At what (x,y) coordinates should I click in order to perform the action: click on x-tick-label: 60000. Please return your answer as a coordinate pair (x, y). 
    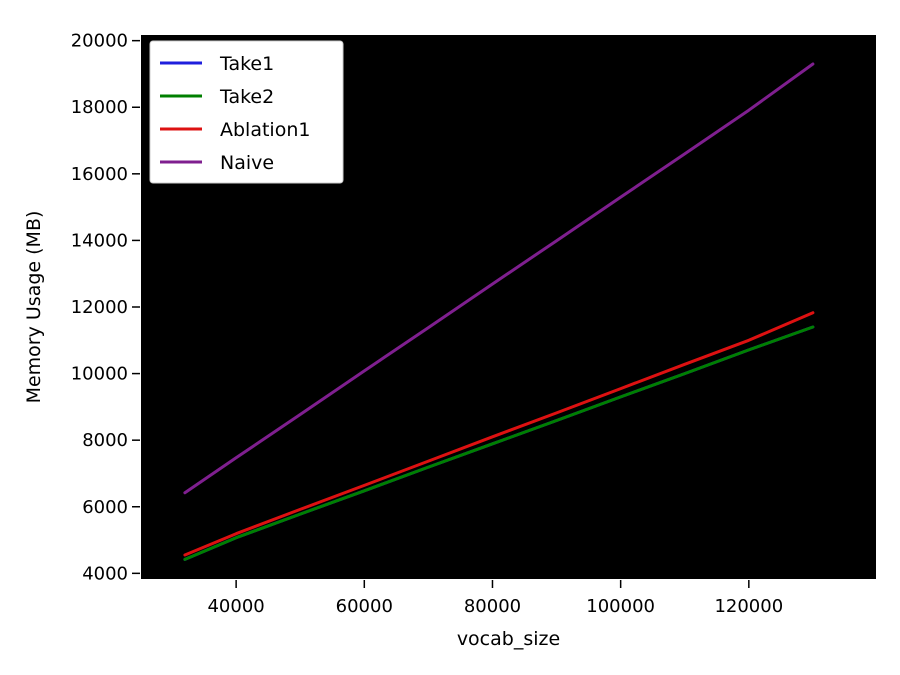
    Looking at the image, I should click on (364, 606).